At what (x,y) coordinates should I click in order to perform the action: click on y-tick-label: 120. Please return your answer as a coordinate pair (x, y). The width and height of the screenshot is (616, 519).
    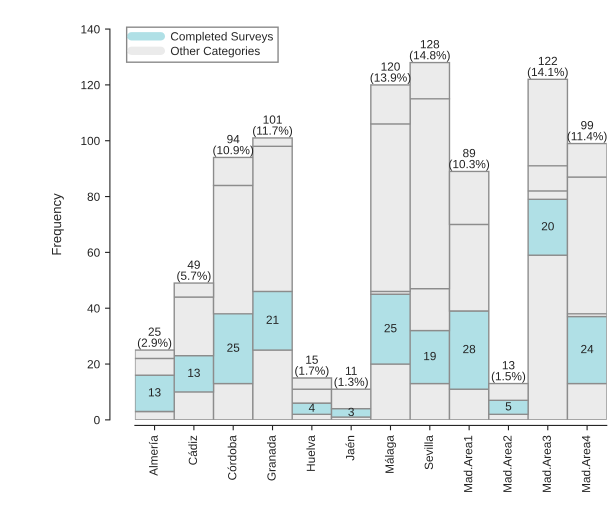
    Looking at the image, I should click on (90, 85).